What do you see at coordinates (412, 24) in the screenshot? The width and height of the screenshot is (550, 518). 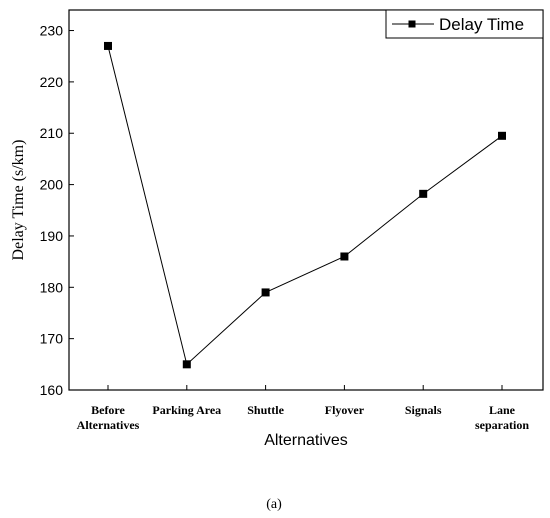 I see `legend-marker-square` at bounding box center [412, 24].